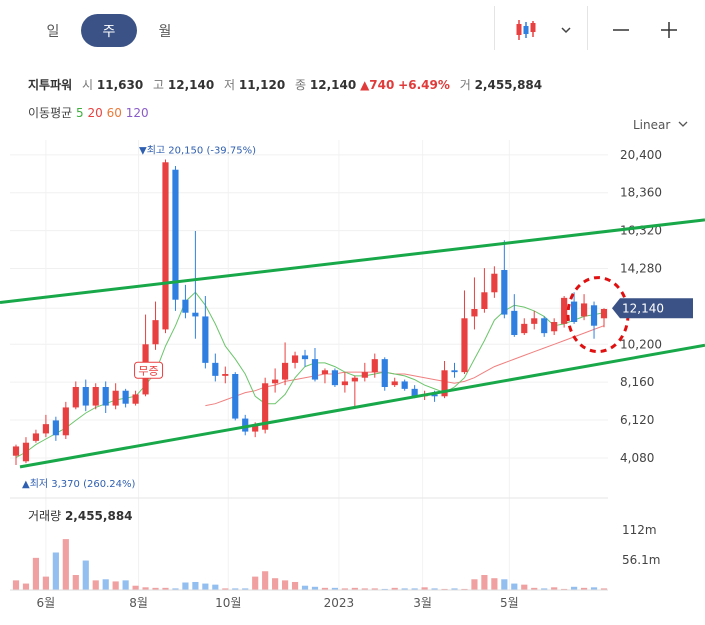  Describe the element at coordinates (50, 85) in the screenshot. I see `stock-name: 지투파워` at that location.